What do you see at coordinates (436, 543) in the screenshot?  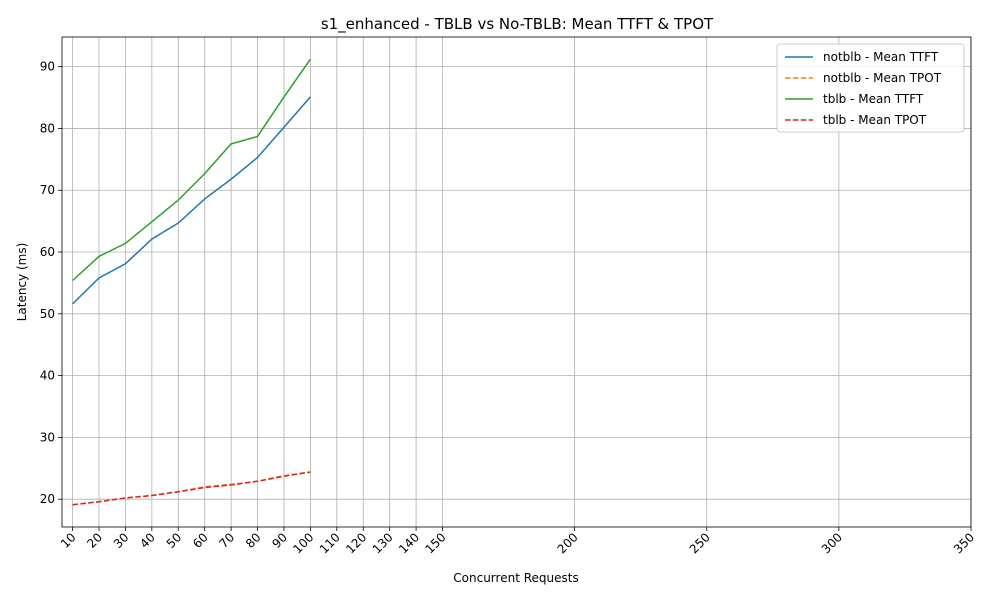 I see `x-tick-label: 150` at bounding box center [436, 543].